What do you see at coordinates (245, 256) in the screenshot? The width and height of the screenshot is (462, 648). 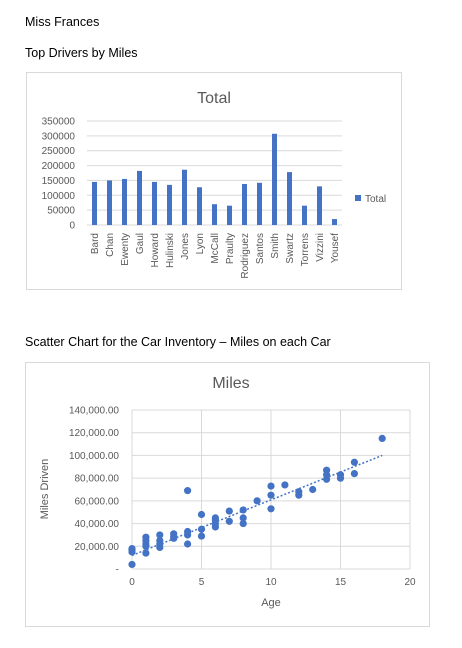 I see `x-tick-label: Rodriguez` at bounding box center [245, 256].